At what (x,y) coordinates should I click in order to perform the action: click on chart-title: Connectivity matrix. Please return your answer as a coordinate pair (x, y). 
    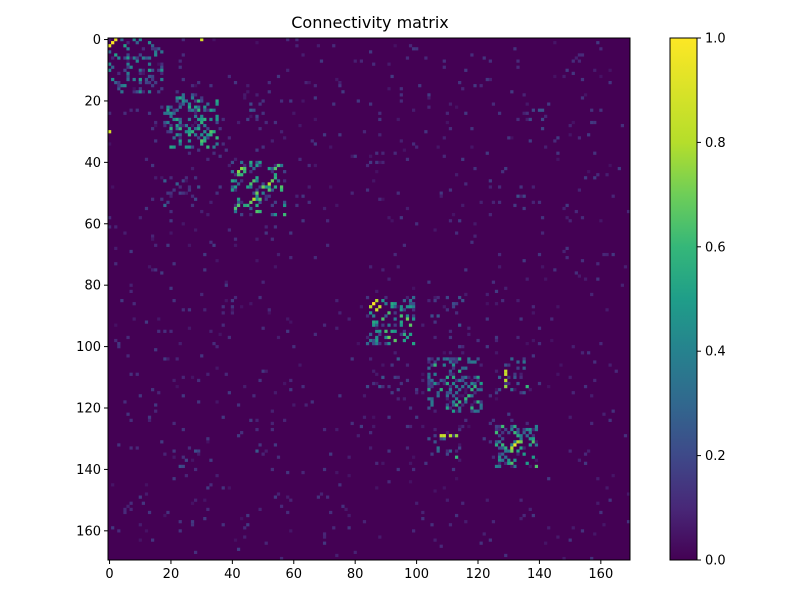
    Looking at the image, I should click on (370, 22).